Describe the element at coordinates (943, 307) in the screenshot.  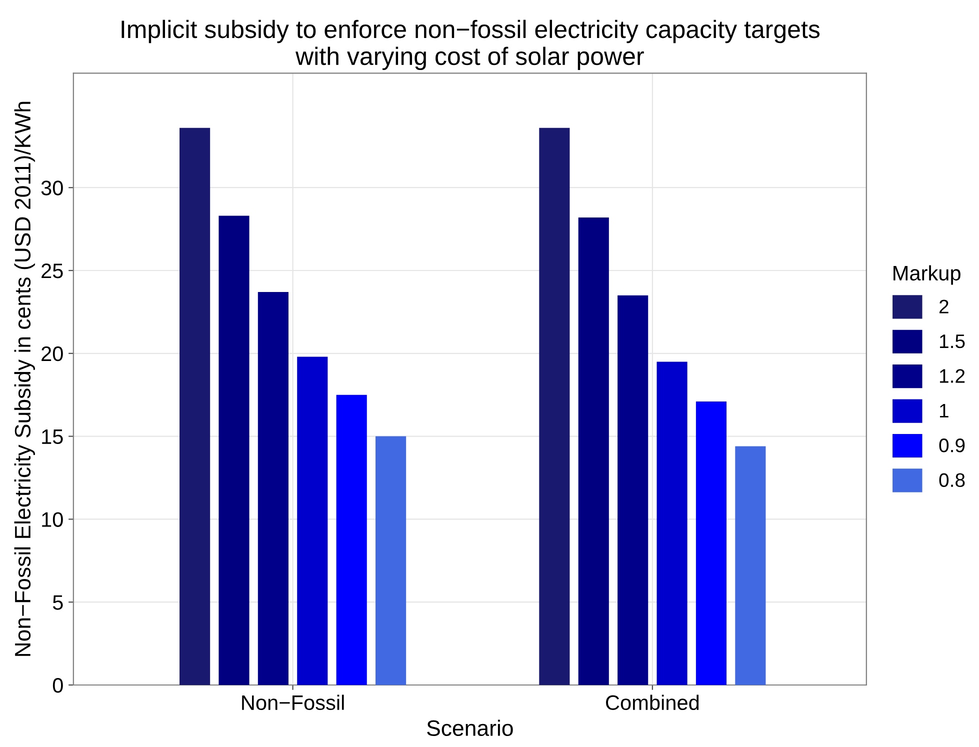
I see `legend-label: 2` at that location.